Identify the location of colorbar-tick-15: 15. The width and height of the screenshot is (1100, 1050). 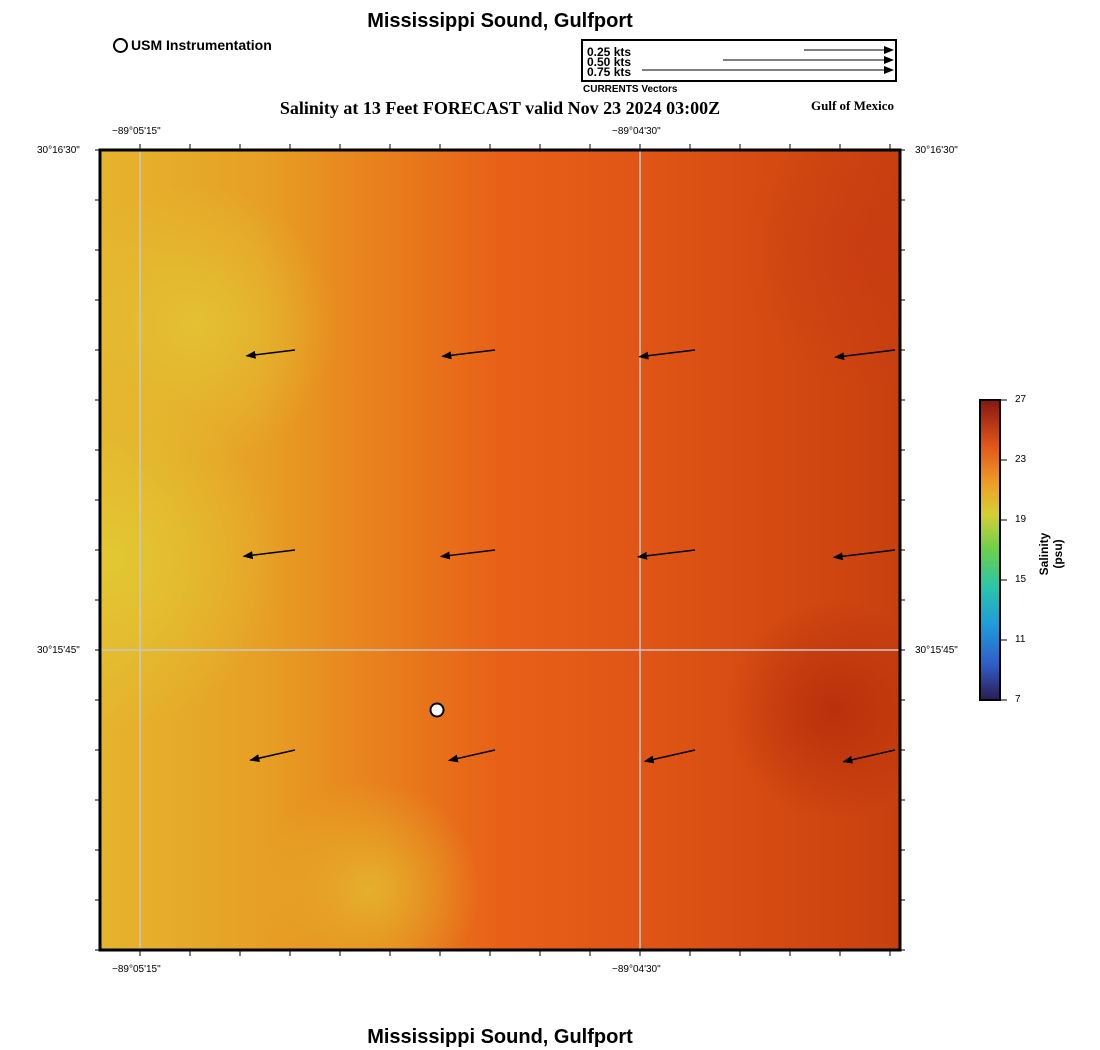
(1021, 579).